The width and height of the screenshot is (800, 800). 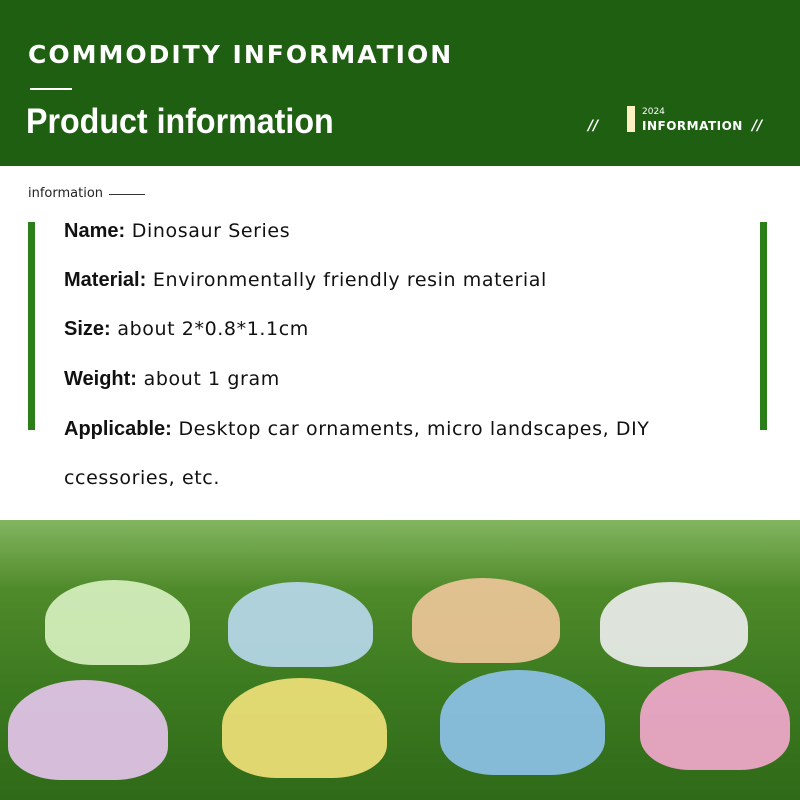 What do you see at coordinates (653, 112) in the screenshot?
I see `badge-year: 2024` at bounding box center [653, 112].